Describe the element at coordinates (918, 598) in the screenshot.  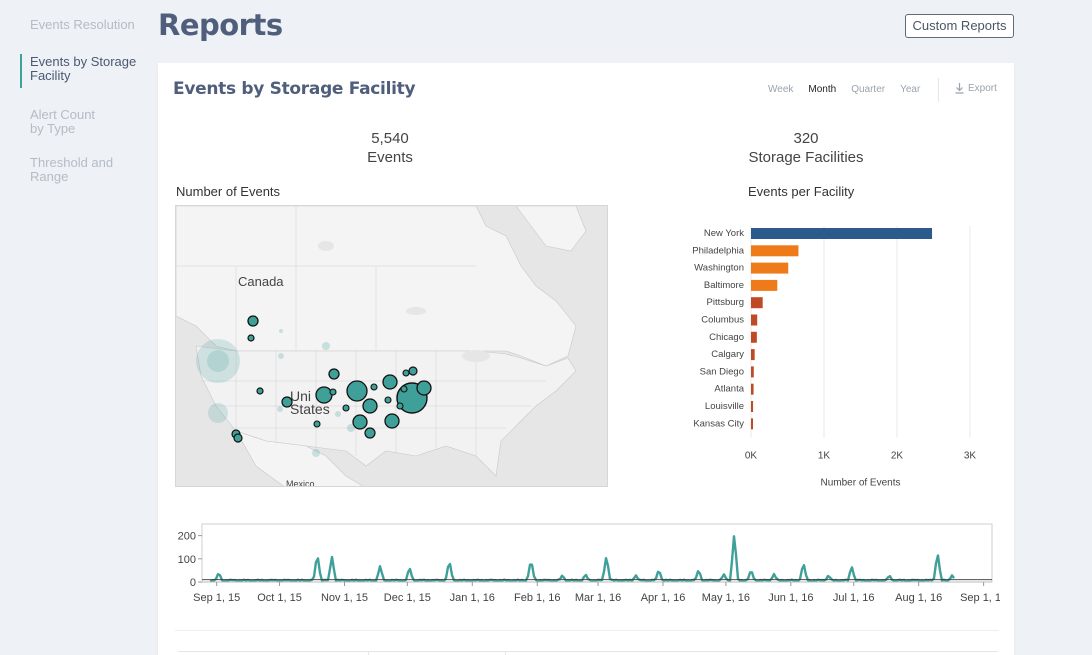
I see `x-tick-label: Aug 1, 16` at that location.